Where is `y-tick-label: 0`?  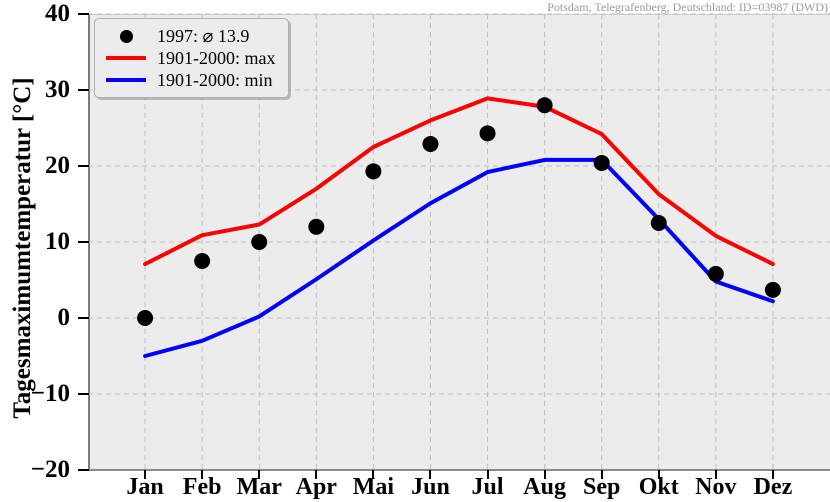
y-tick-label: 0 is located at coordinates (64, 317).